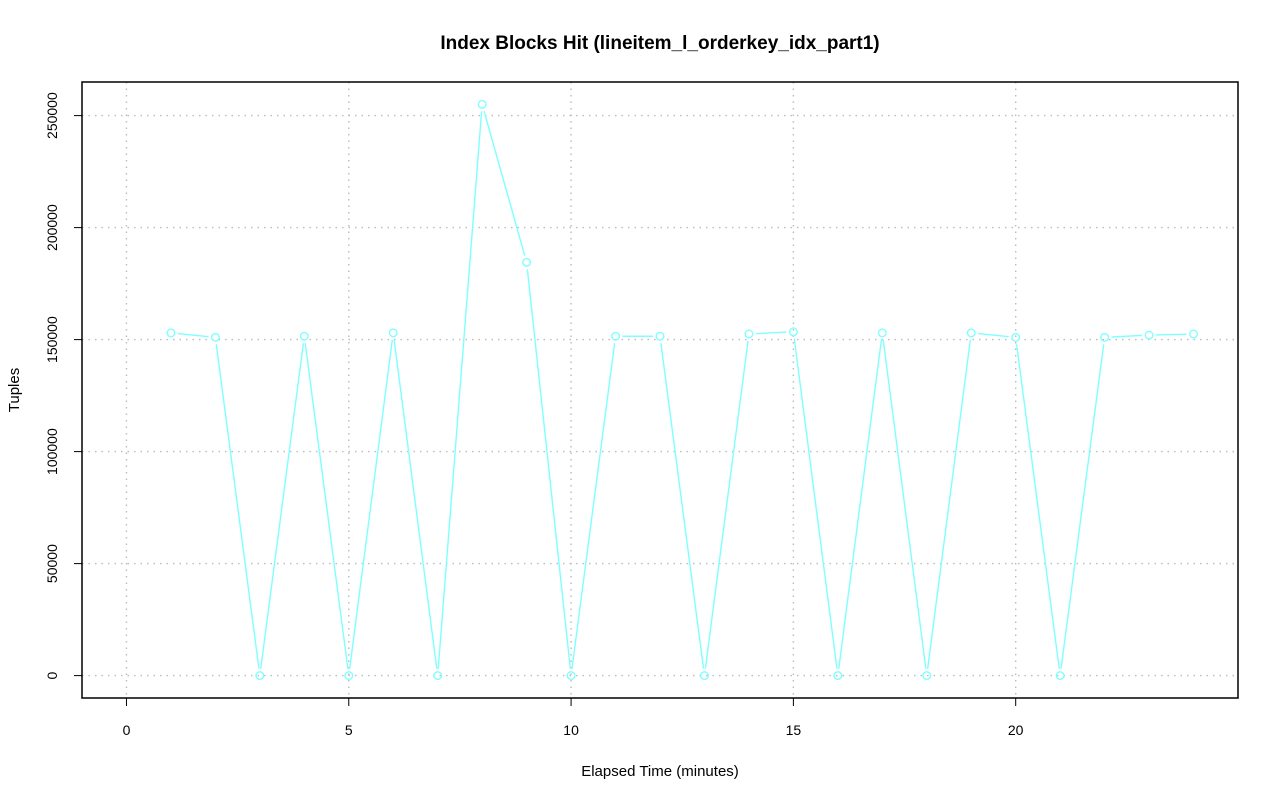  Describe the element at coordinates (127, 730) in the screenshot. I see `x-tick-label: 0` at that location.